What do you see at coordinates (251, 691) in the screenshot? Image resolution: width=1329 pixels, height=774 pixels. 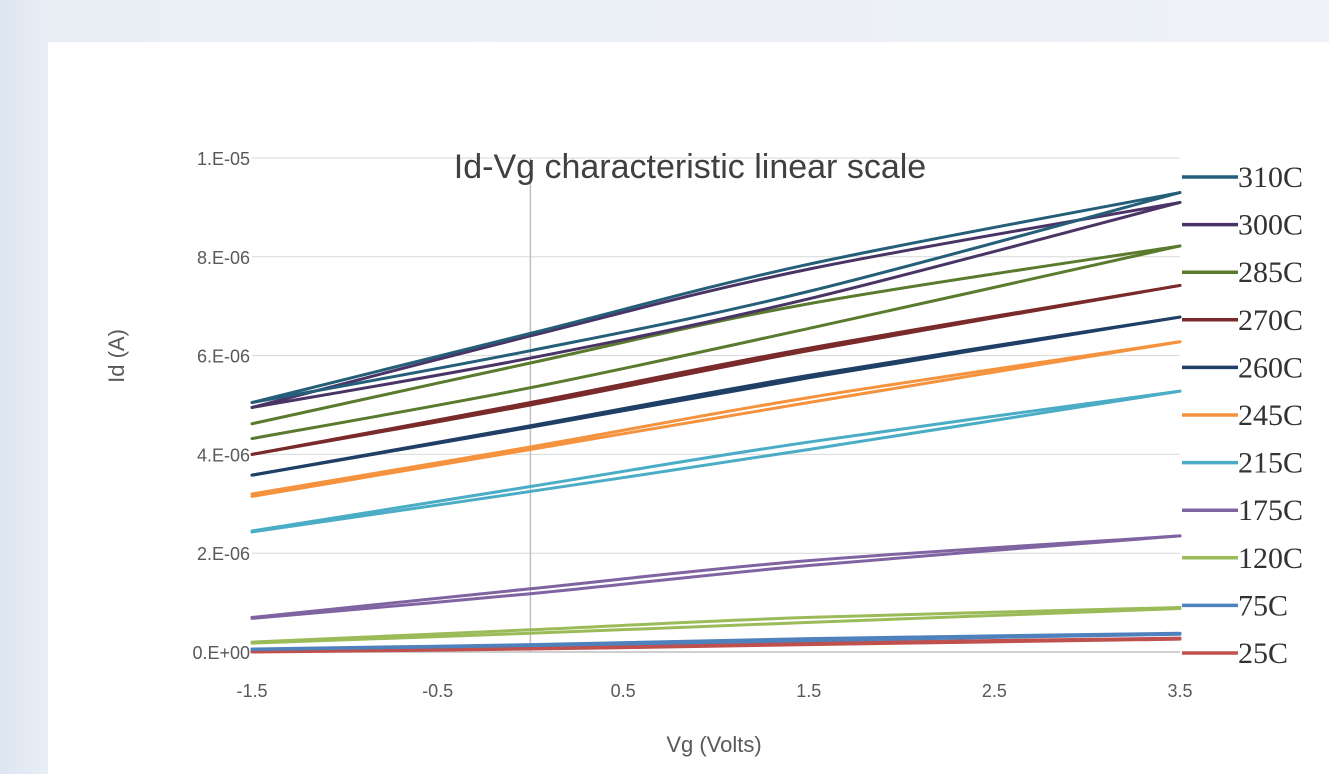 I see `x-tick-label: -1.5` at bounding box center [251, 691].